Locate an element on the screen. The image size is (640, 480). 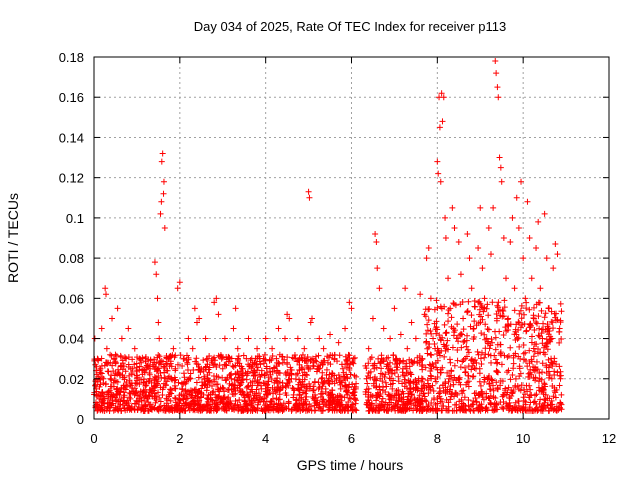
y-tick-label: 0.08 is located at coordinates (71, 258).